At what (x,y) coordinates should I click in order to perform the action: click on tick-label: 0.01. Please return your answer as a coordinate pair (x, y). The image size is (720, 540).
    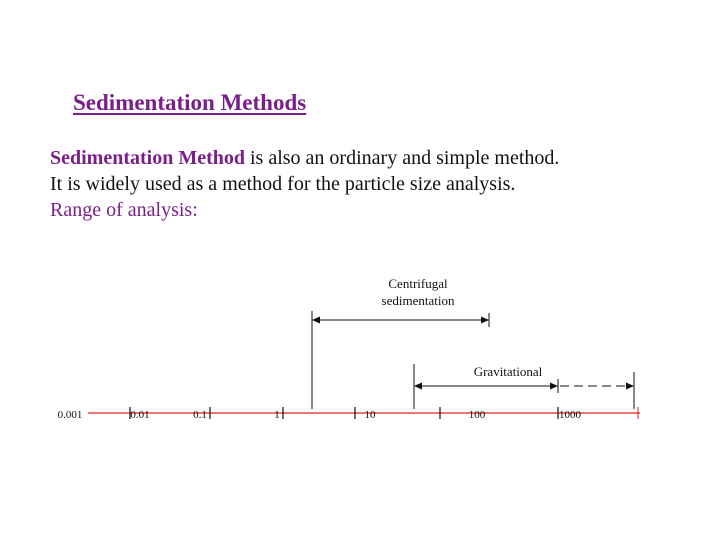
    Looking at the image, I should click on (139, 415).